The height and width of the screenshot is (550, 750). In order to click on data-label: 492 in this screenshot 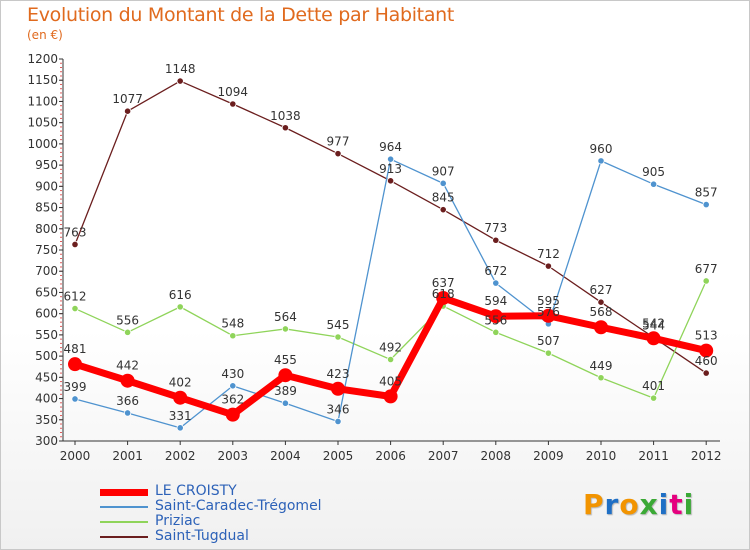, I will do `click(390, 348)`.